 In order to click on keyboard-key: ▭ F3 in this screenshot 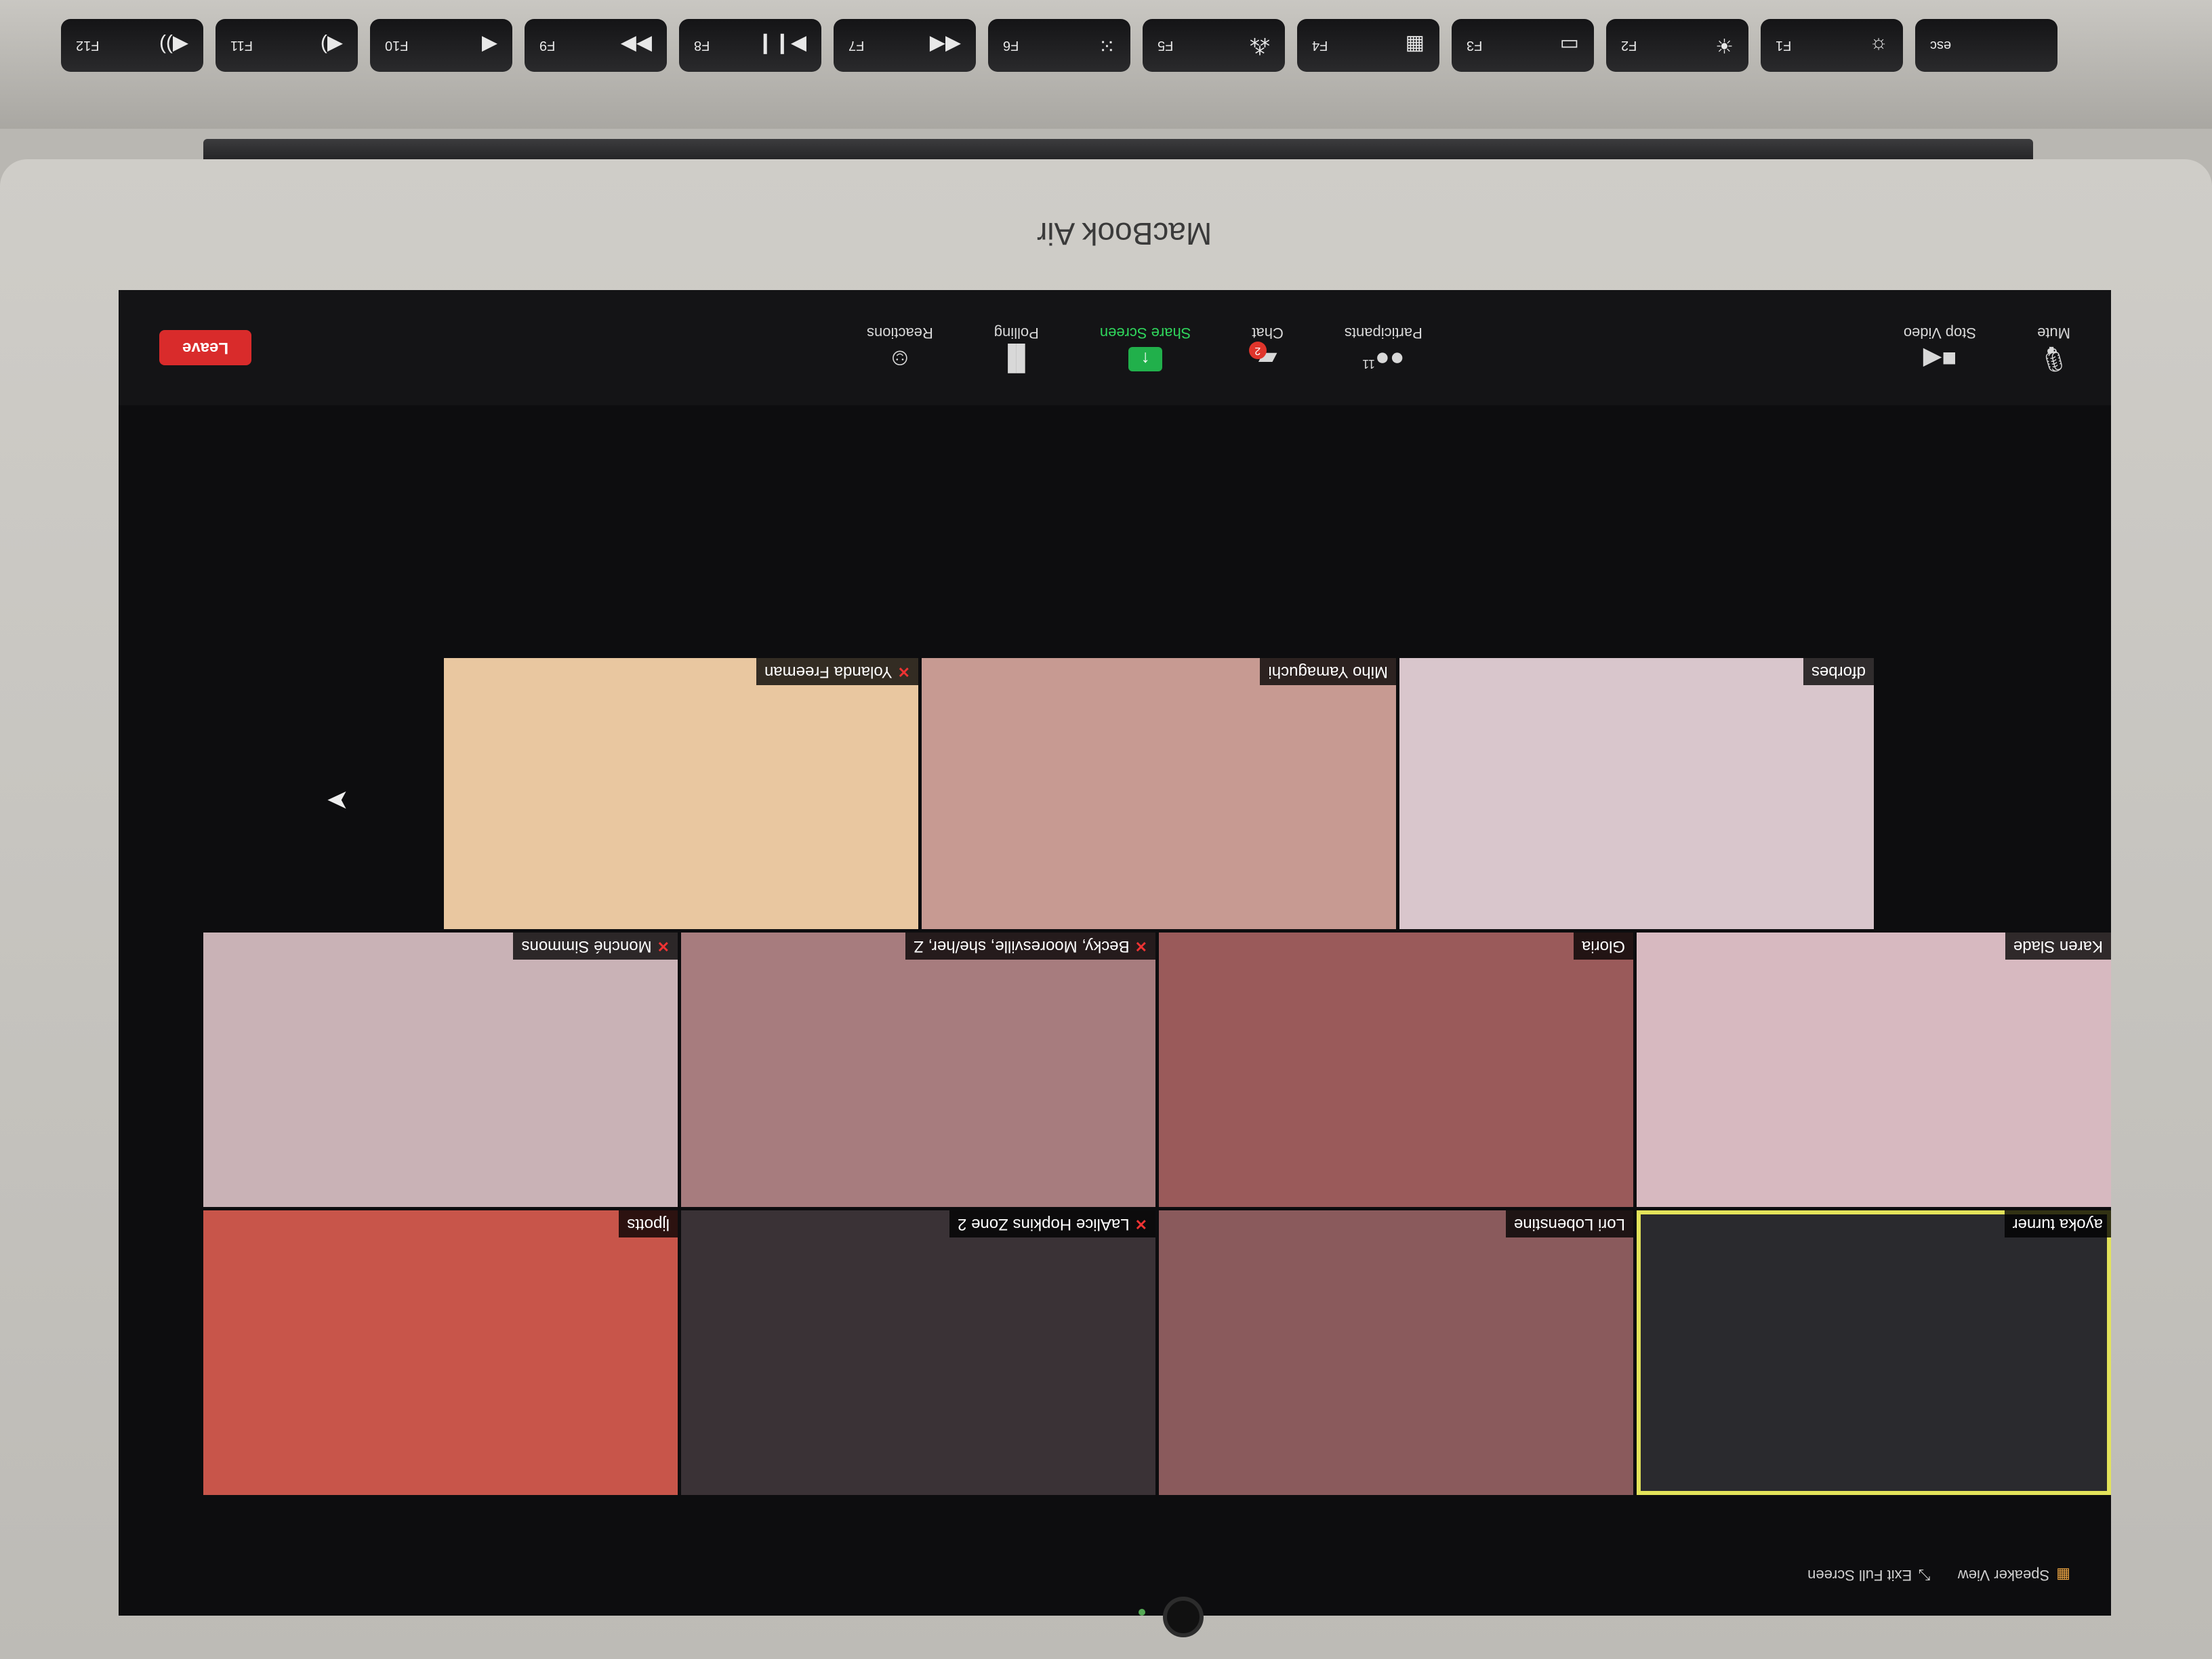, I will do `click(1523, 46)`.